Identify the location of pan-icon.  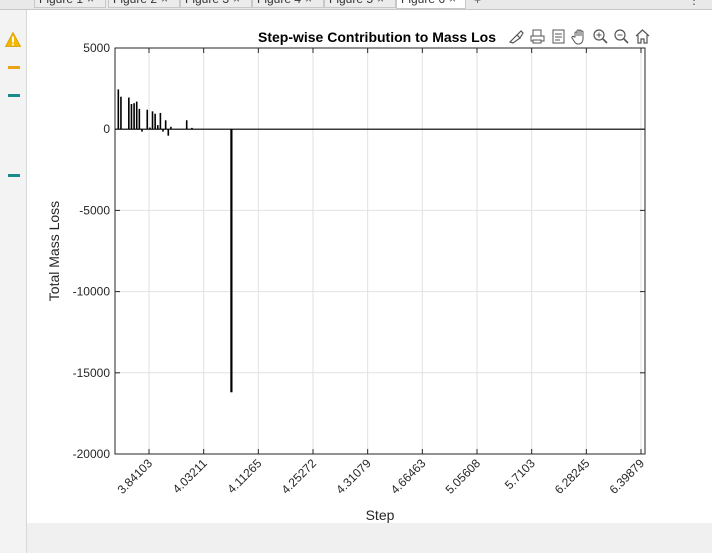
(579, 36).